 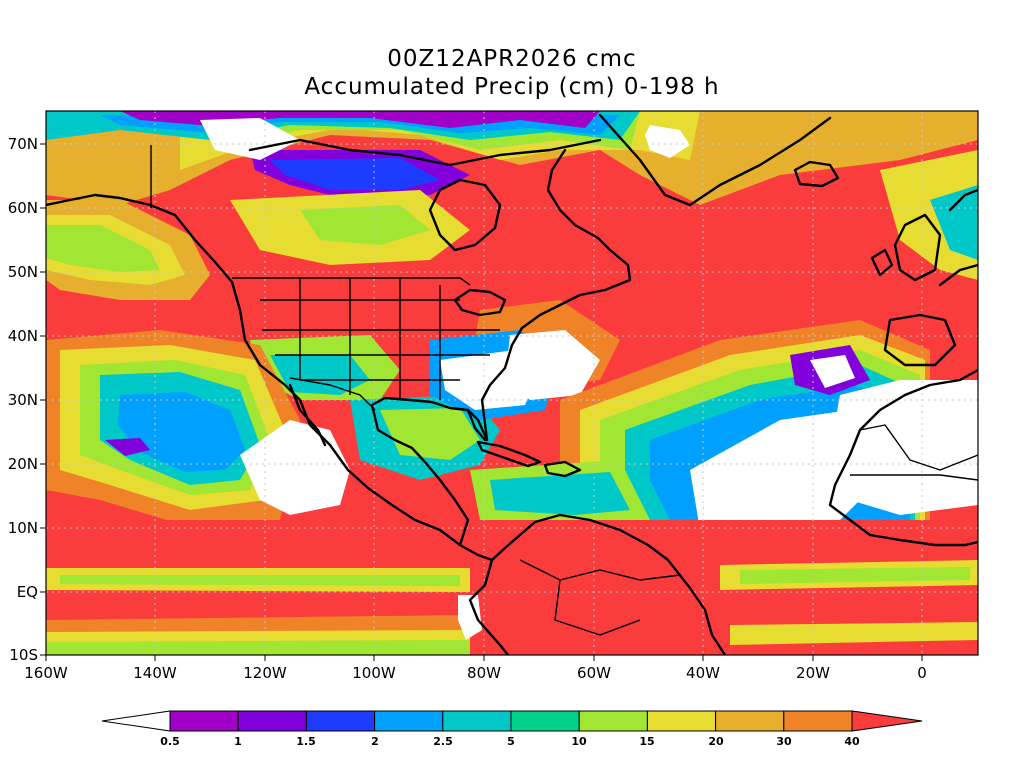 What do you see at coordinates (428, 471) in the screenshot?
I see `coast-gulf` at bounding box center [428, 471].